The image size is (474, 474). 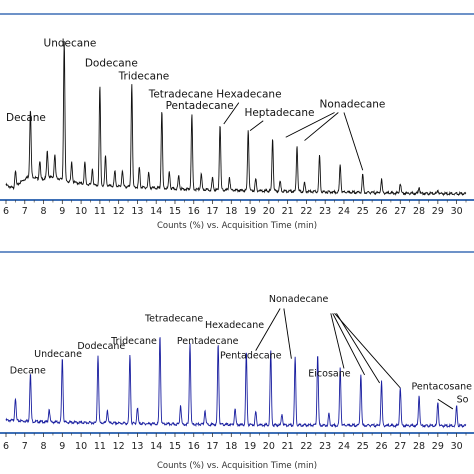 What do you see at coordinates (250, 211) in the screenshot?
I see `top-x-tick-label: 19` at bounding box center [250, 211].